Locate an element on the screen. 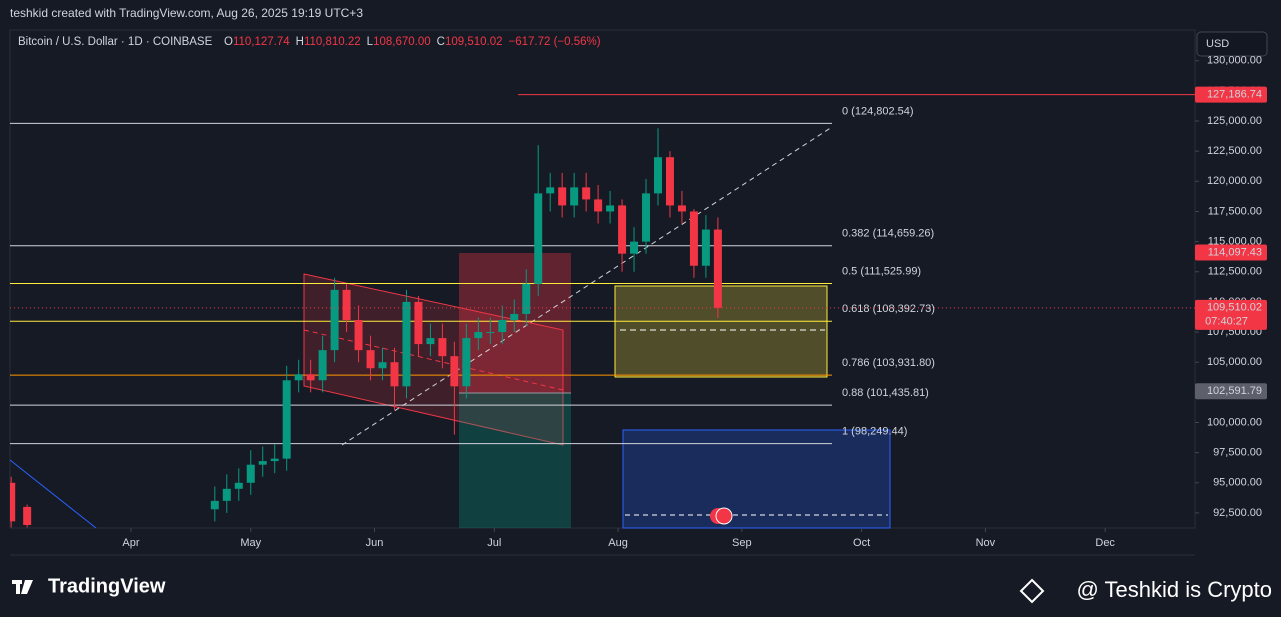 The width and height of the screenshot is (1281, 617). countdown: 07:40:27 is located at coordinates (1226, 322).